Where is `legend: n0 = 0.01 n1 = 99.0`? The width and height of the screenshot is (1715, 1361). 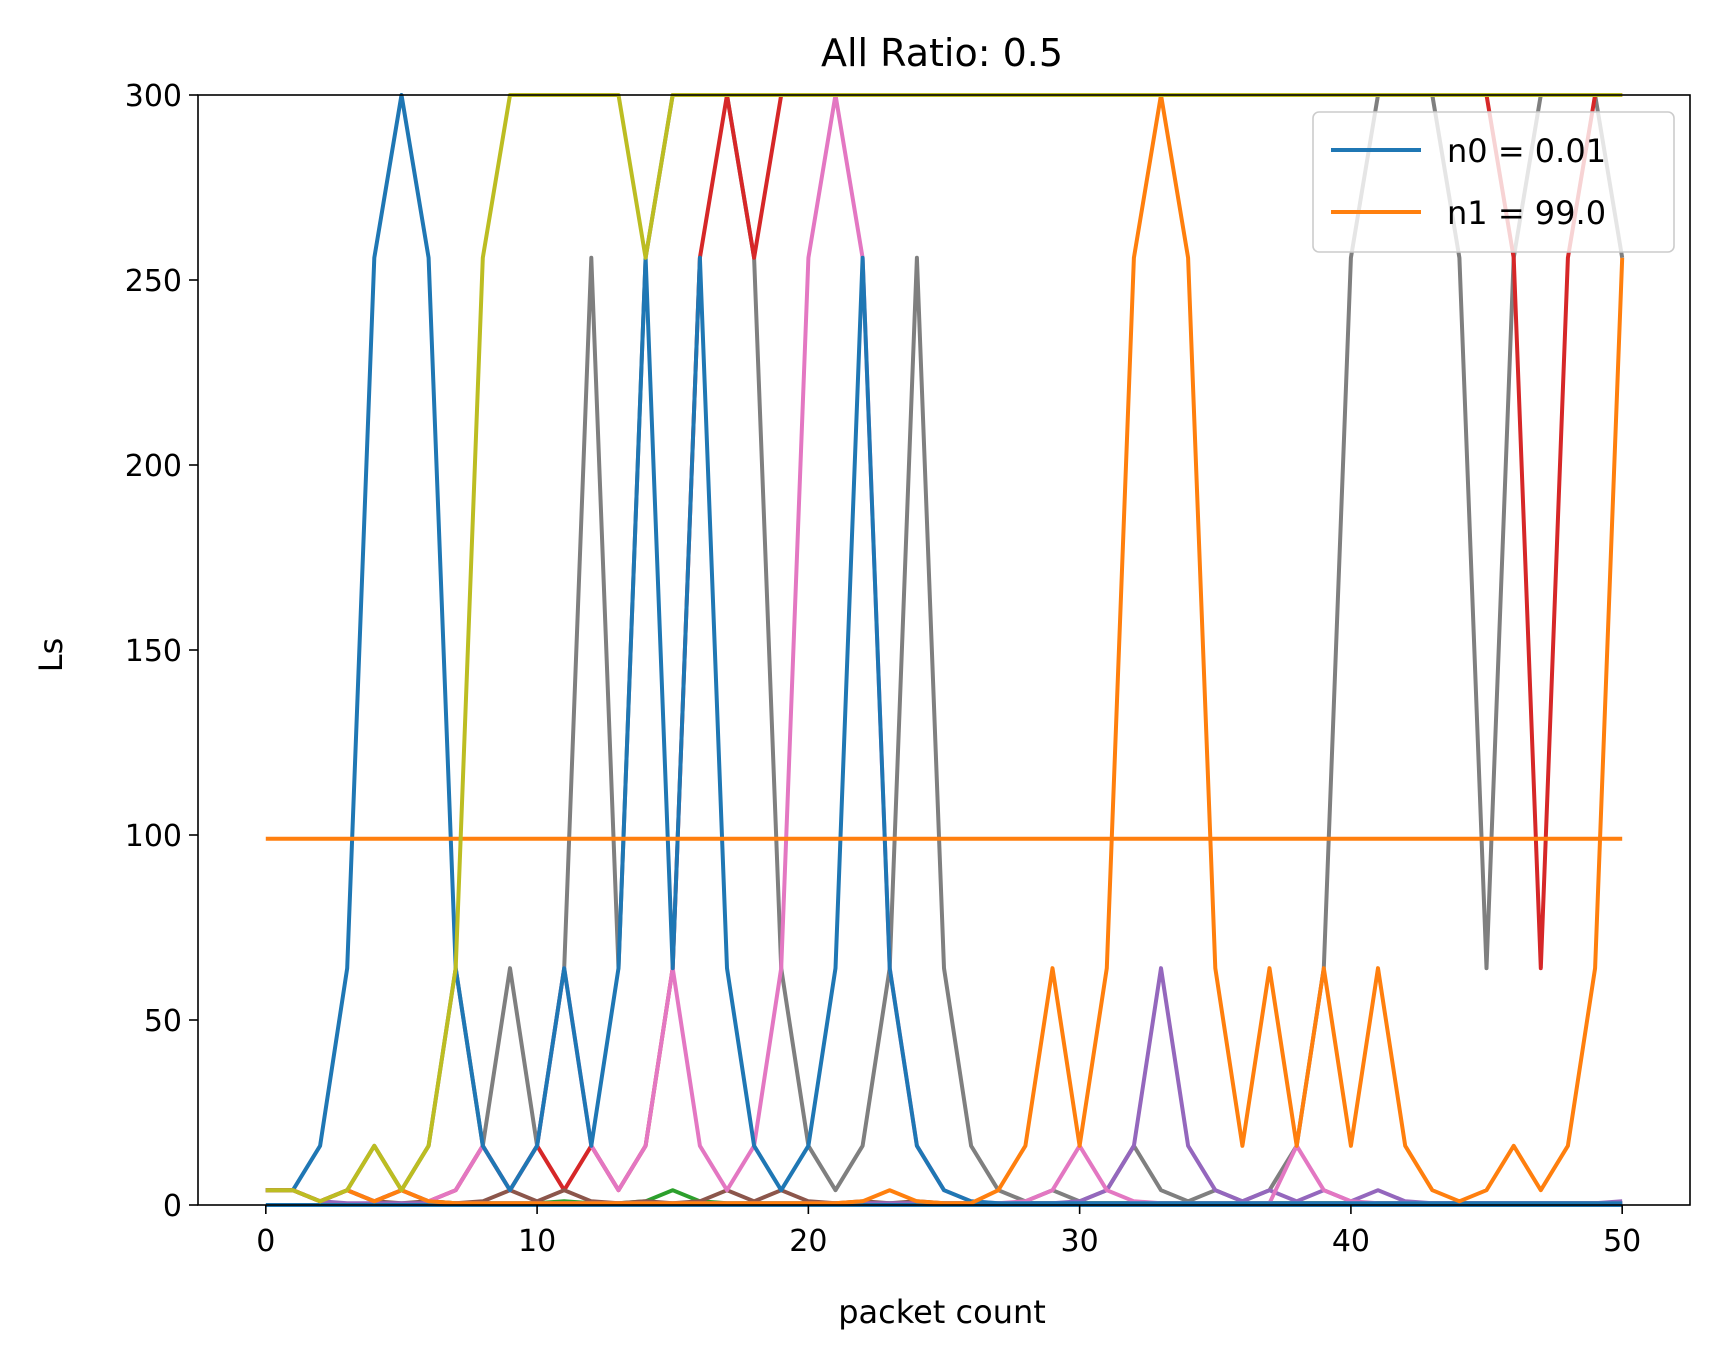 legend: n0 = 0.01 n1 = 99.0 is located at coordinates (1493, 182).